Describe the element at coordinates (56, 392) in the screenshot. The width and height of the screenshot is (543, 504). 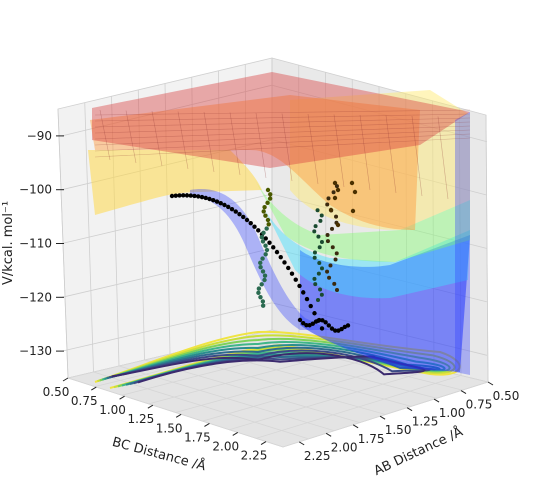
I see `x-tick-label: 0.50` at that location.